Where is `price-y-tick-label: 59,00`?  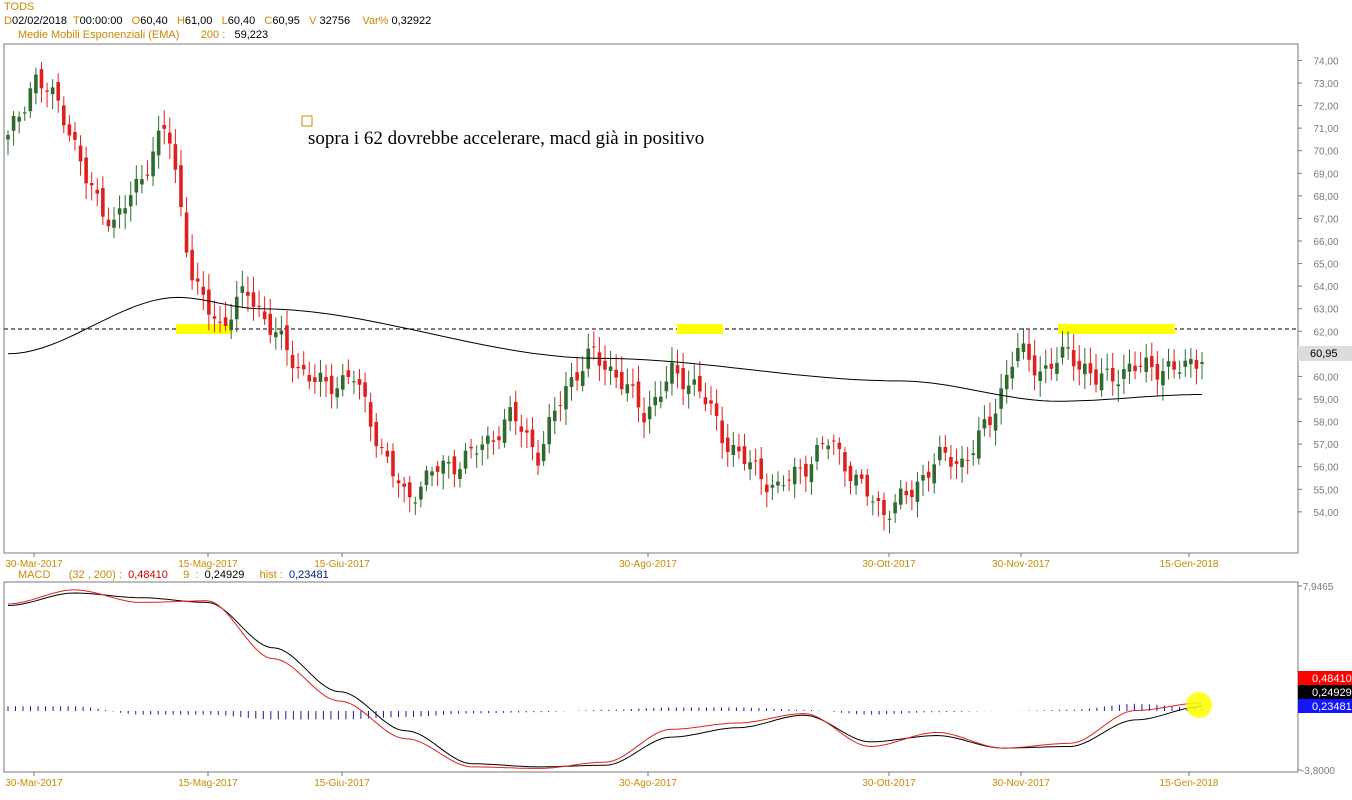 price-y-tick-label: 59,00 is located at coordinates (1325, 400).